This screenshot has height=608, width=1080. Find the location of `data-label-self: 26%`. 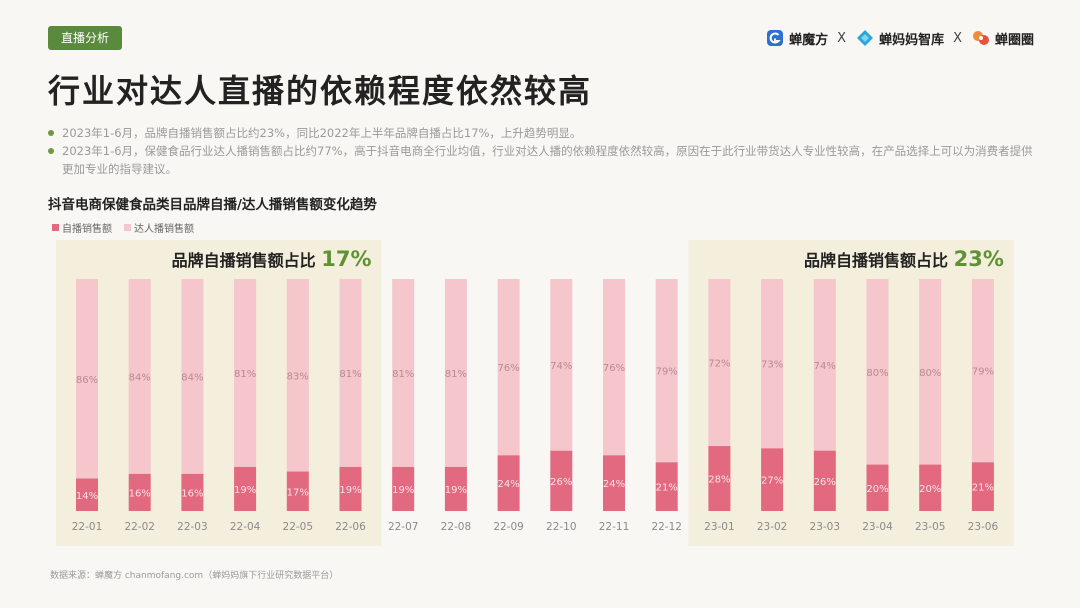

data-label-self: 26% is located at coordinates (825, 482).